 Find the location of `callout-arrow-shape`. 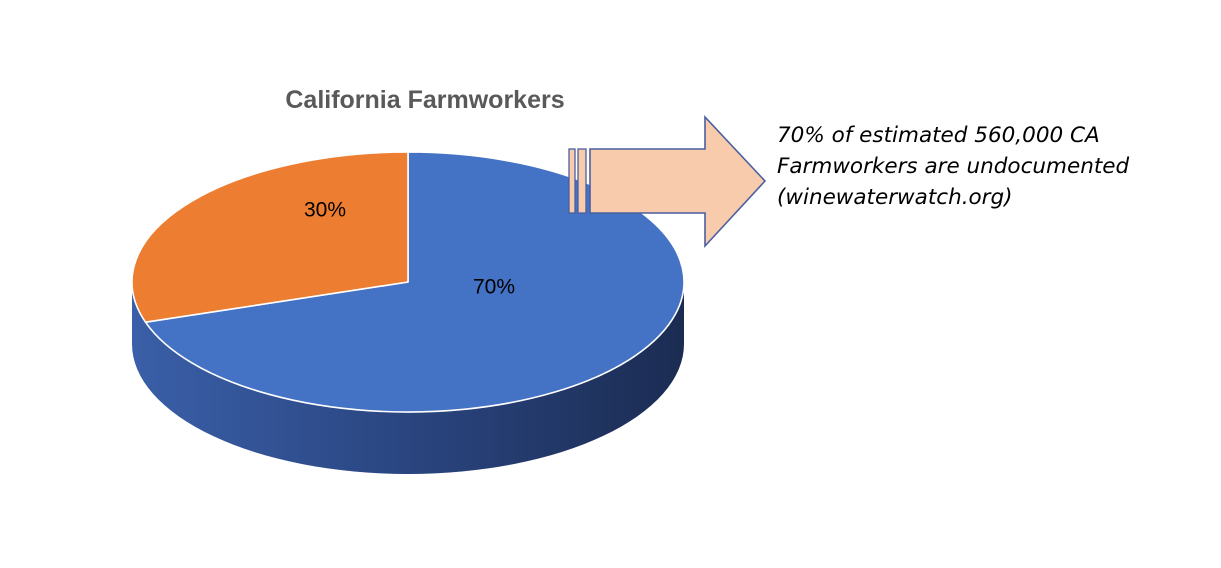

callout-arrow-shape is located at coordinates (678, 181).